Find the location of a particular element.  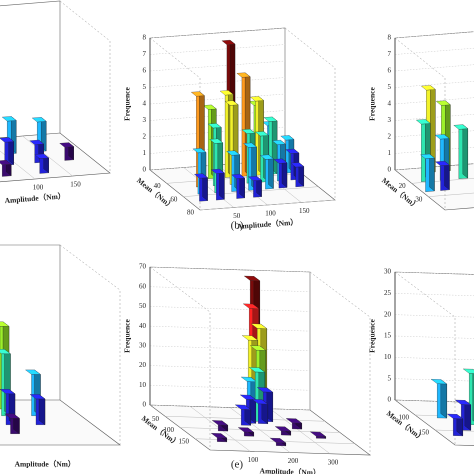

z-tick-label: 50 is located at coordinates (143, 306).